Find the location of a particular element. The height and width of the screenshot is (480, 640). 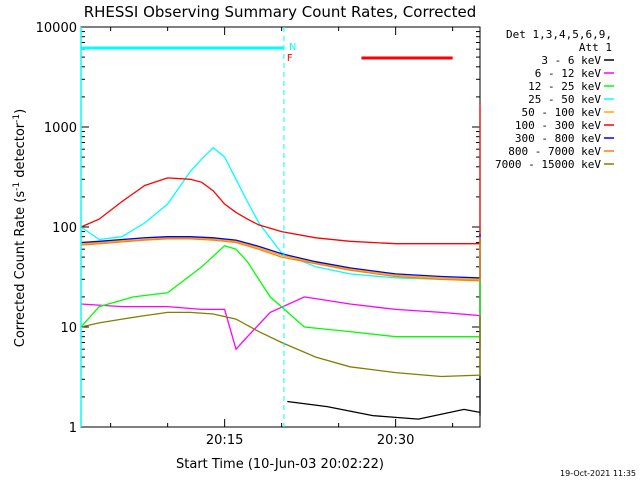

legend-label-5: 100 - 300 keV is located at coordinates (558, 125).